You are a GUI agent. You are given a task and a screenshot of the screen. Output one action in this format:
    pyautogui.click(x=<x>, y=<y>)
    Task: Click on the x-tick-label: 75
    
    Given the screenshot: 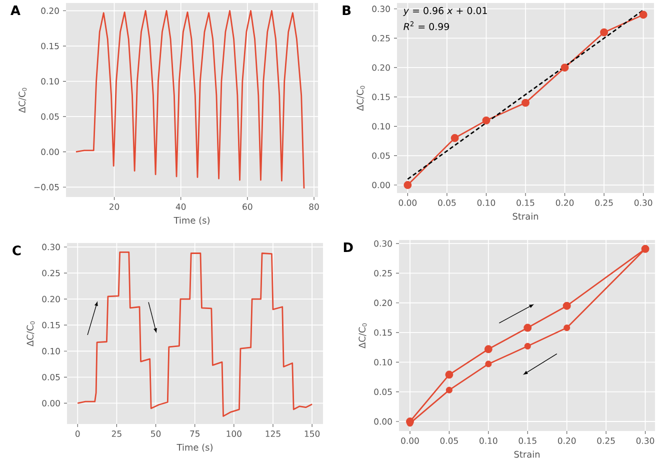 What is the action you would take?
    pyautogui.click(x=195, y=433)
    